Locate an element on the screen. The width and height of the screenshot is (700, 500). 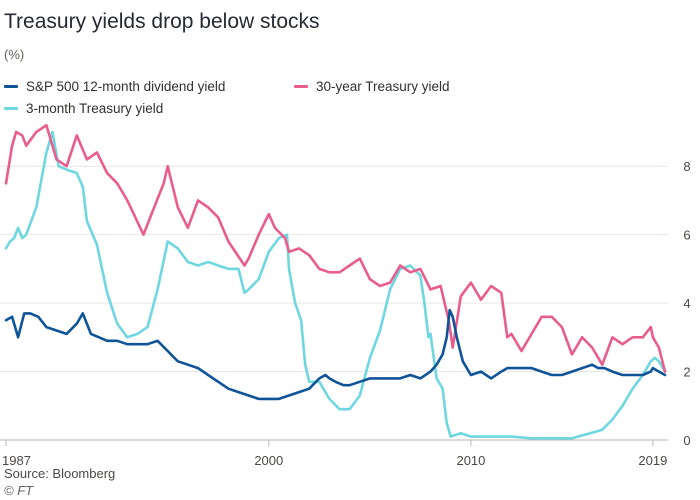
y-axis-unit: (%) is located at coordinates (14, 54).